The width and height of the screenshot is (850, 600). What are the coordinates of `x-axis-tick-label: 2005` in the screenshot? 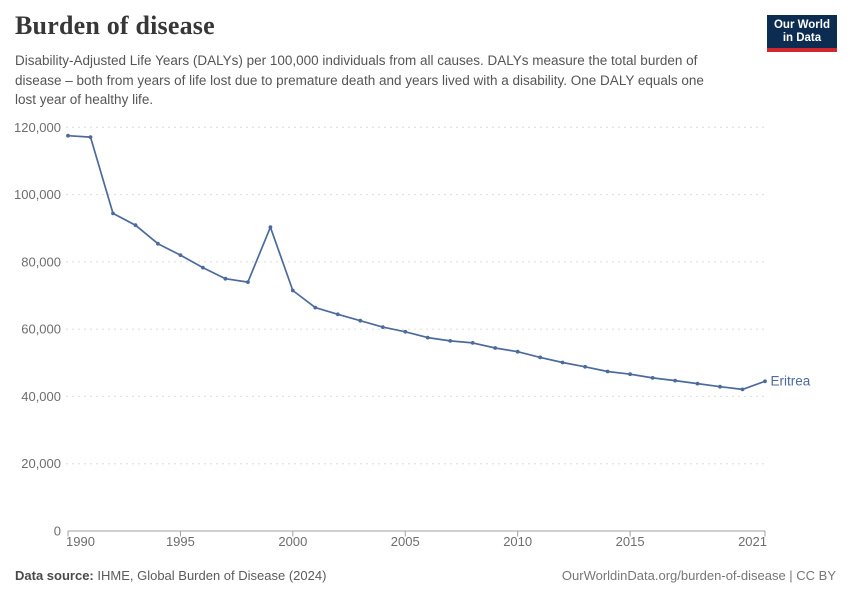 It's located at (405, 541).